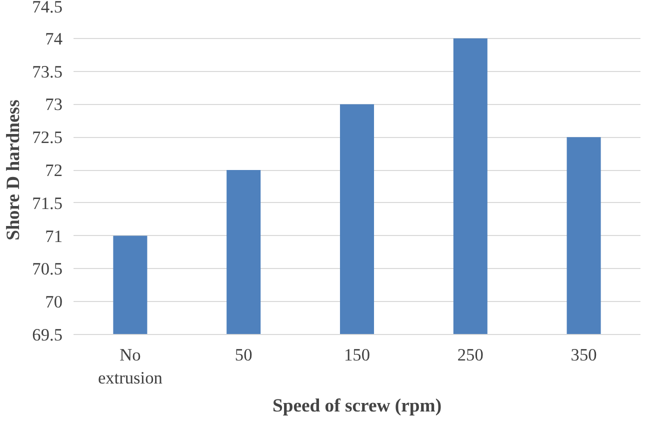  Describe the element at coordinates (47, 72) in the screenshot. I see `y-tick-label: 73.5` at that location.